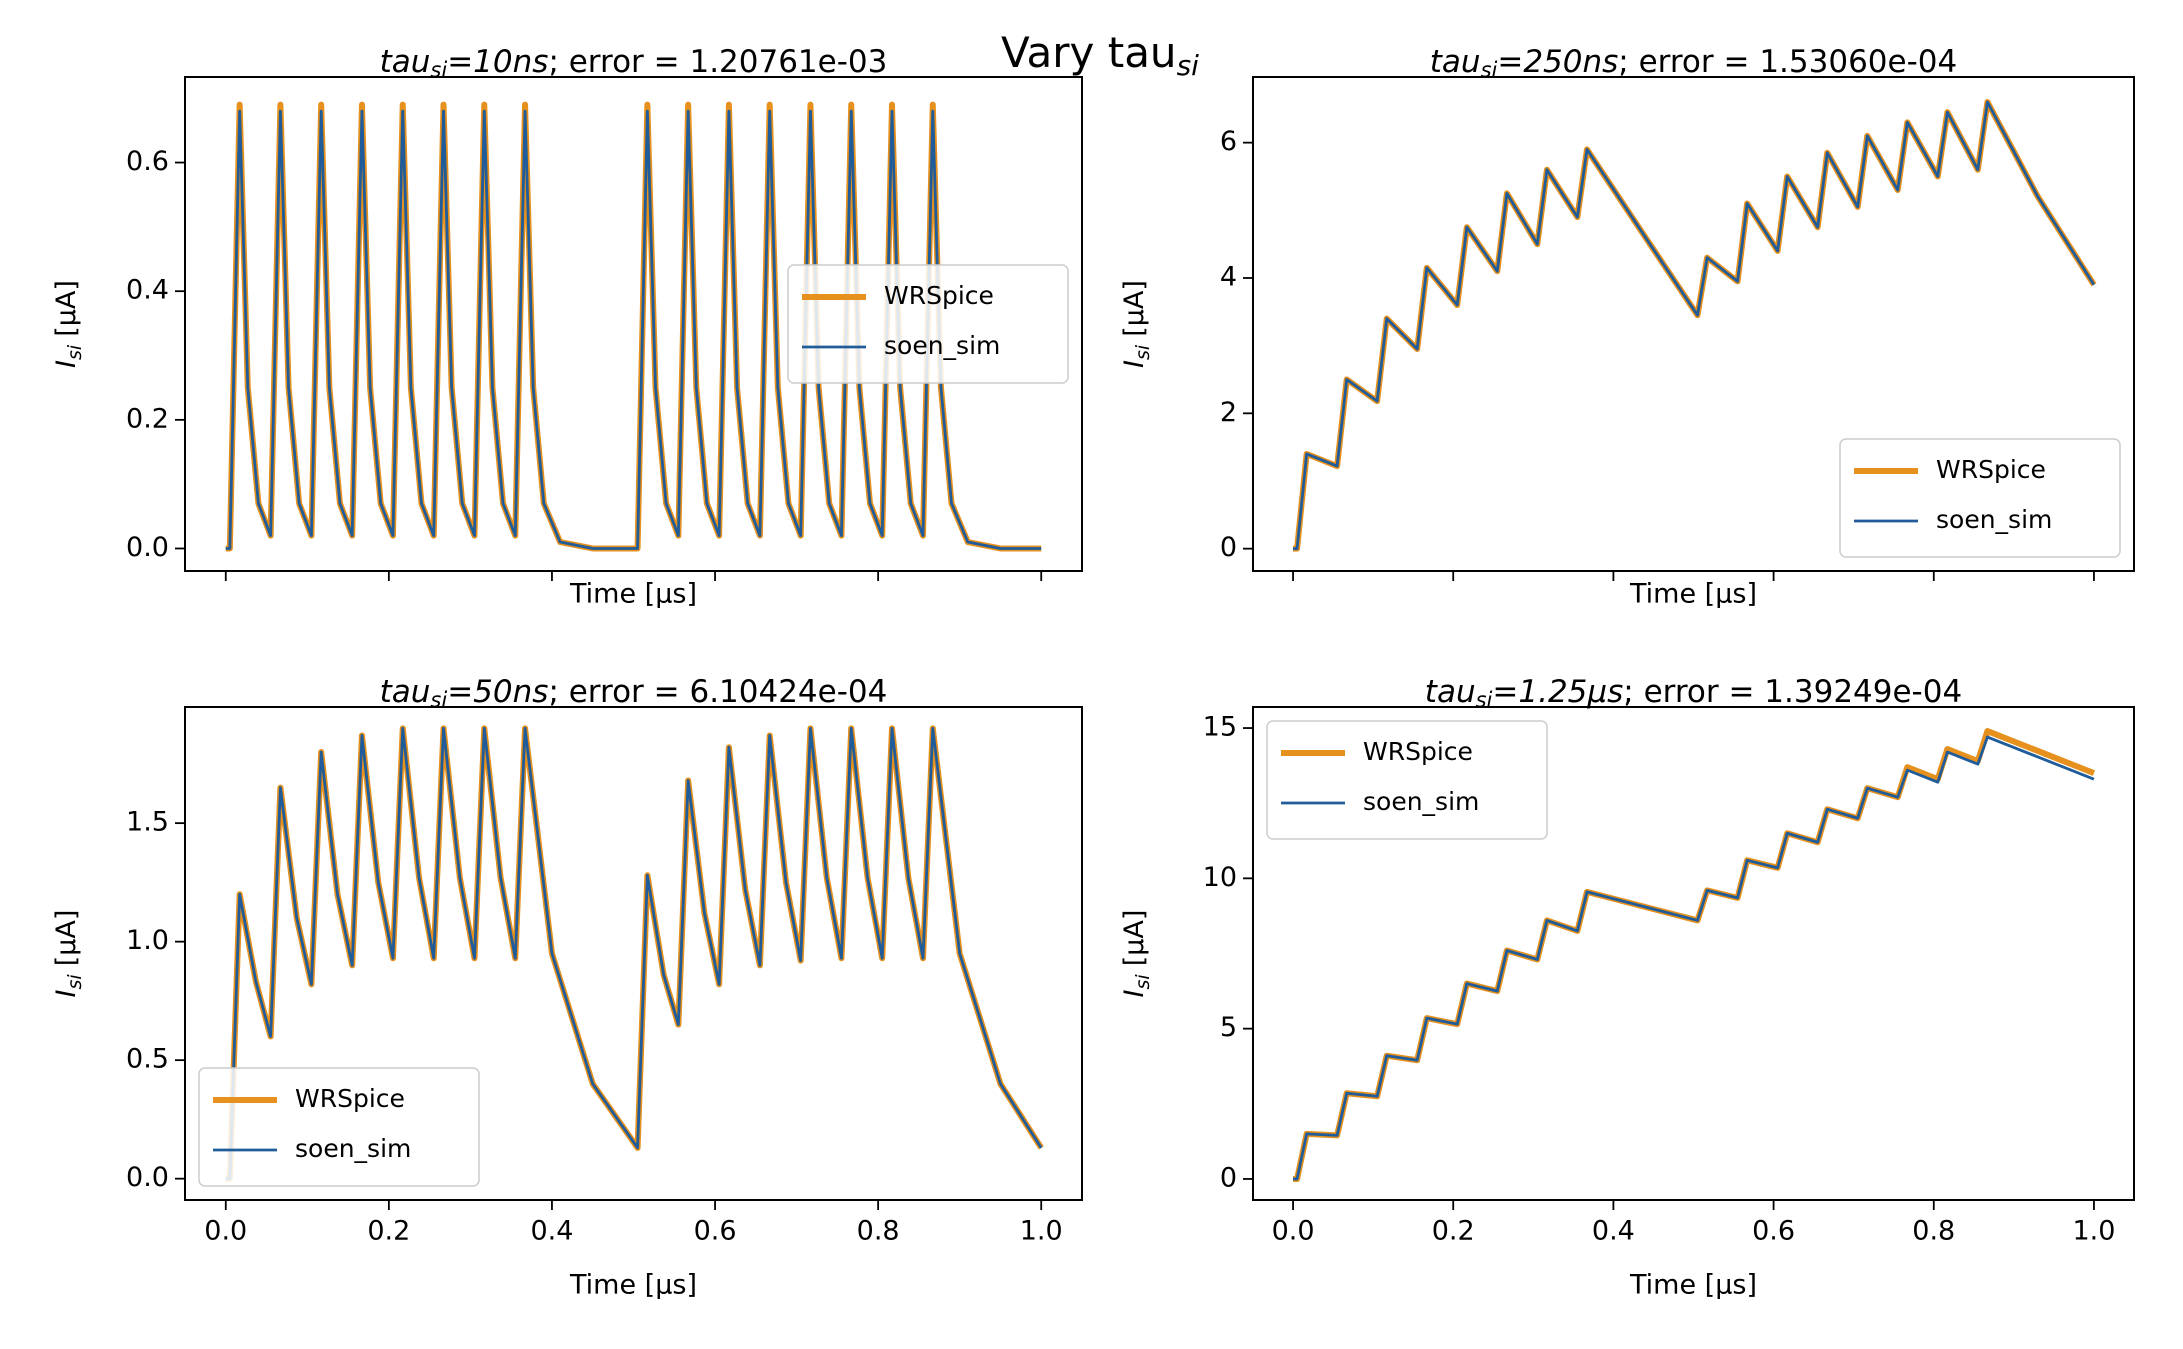  Describe the element at coordinates (717, 692) in the screenshot. I see `title-rest: ; error = 6.10424e-04` at that location.